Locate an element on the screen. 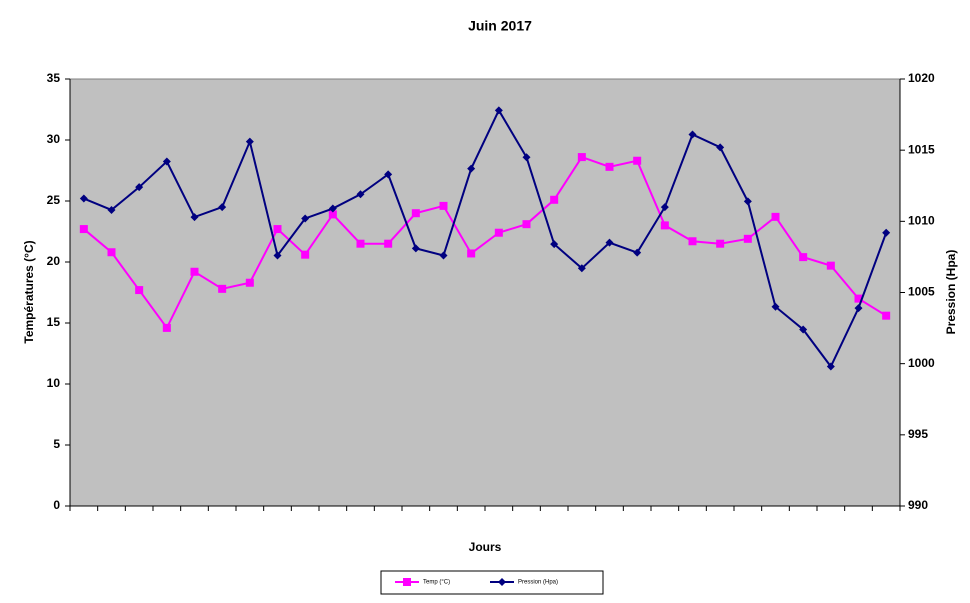  y-tick-label: 0 is located at coordinates (56, 505).